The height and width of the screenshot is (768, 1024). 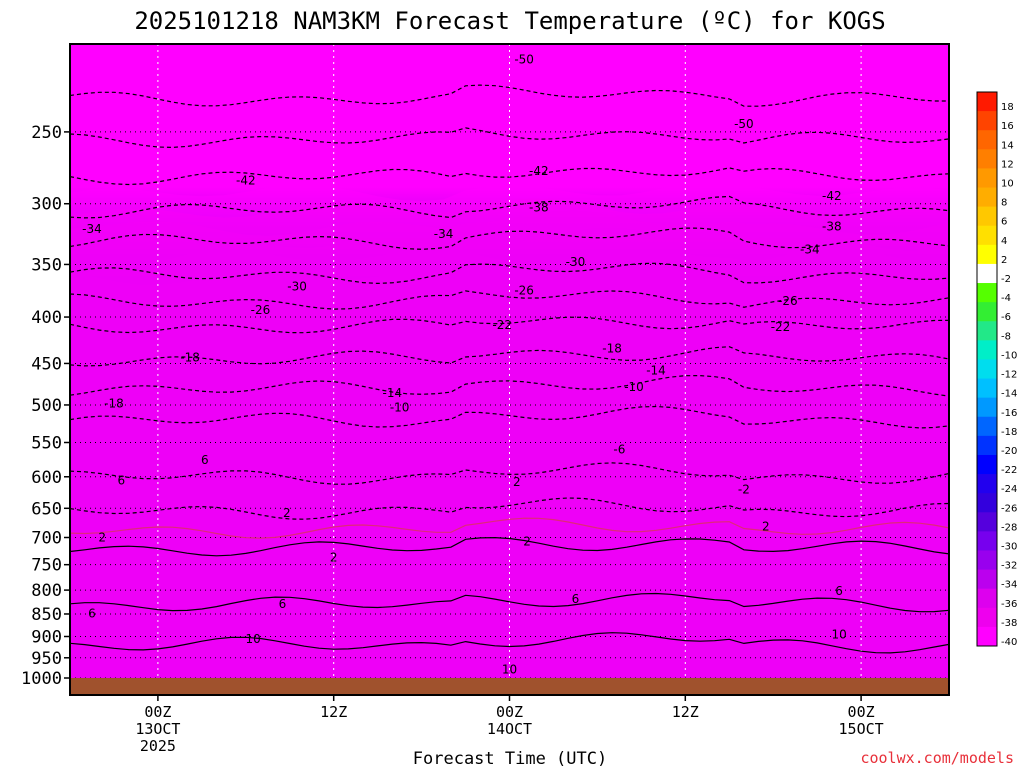 I want to click on colorbar-label: -10, so click(x=1009, y=355).